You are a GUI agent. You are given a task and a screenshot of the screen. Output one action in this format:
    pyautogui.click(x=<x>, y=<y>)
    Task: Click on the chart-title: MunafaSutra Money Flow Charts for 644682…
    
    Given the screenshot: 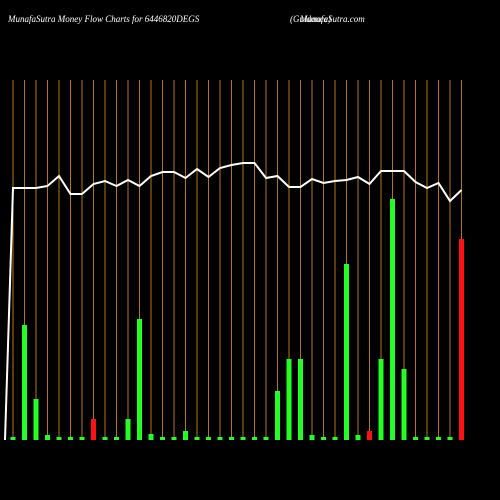 What is the action you would take?
    pyautogui.click(x=103, y=19)
    